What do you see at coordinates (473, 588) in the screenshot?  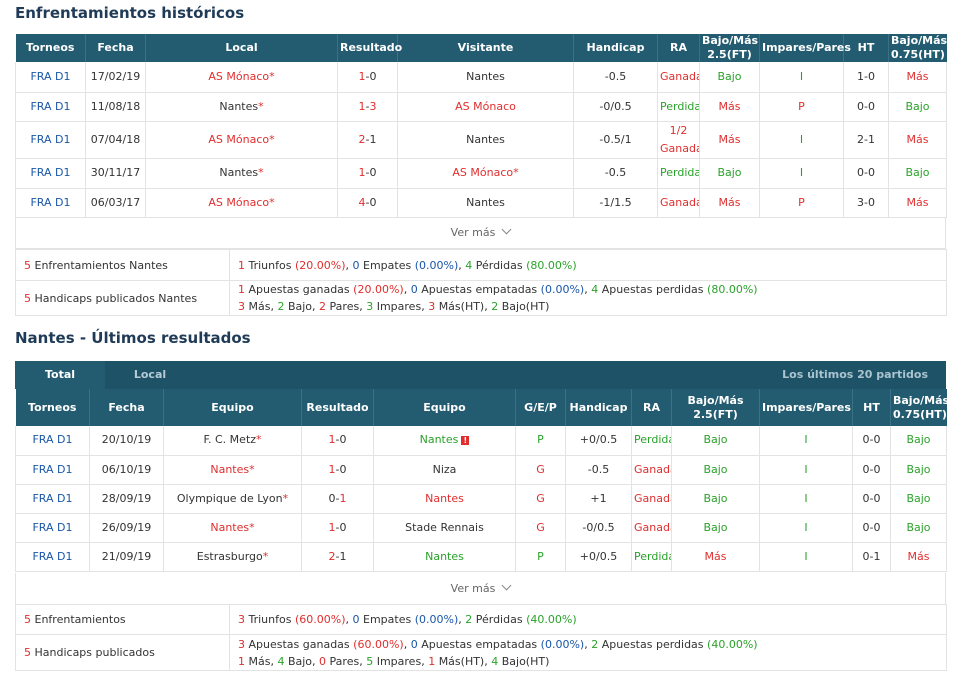 I see `ver-mas-label: Ver más` at bounding box center [473, 588].